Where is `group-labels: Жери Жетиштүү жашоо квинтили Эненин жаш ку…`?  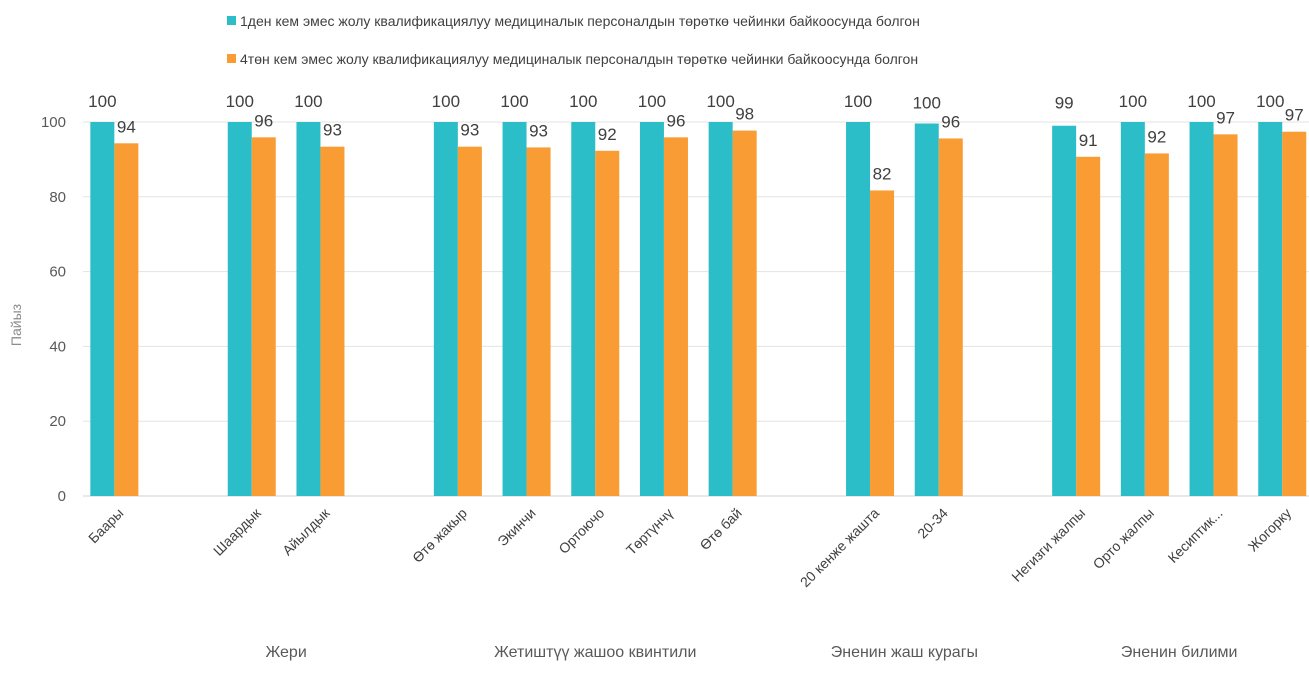 group-labels: Жери Жетиштүү жашоо квинтили Эненин жаш ку… is located at coordinates (751, 652).